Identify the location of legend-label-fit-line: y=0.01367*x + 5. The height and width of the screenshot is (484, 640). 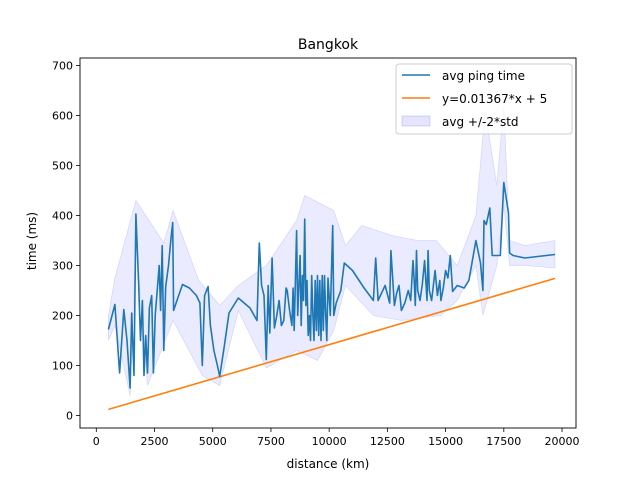
(494, 99).